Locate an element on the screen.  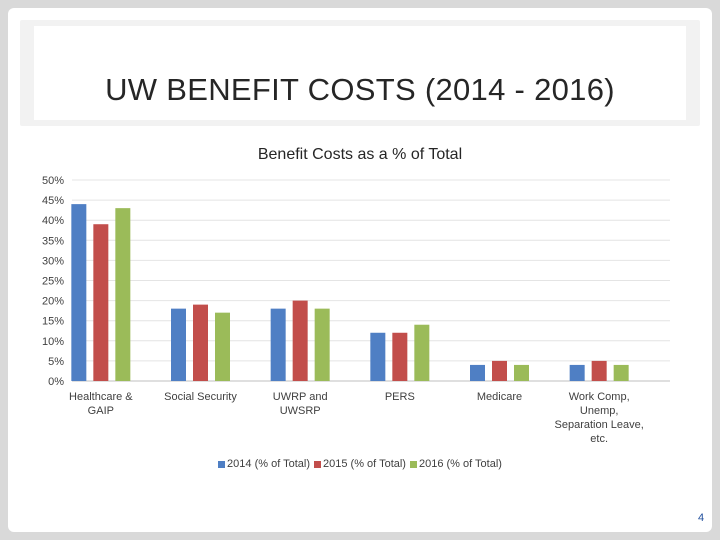
x-tick-label-line: etc. is located at coordinates (599, 439).